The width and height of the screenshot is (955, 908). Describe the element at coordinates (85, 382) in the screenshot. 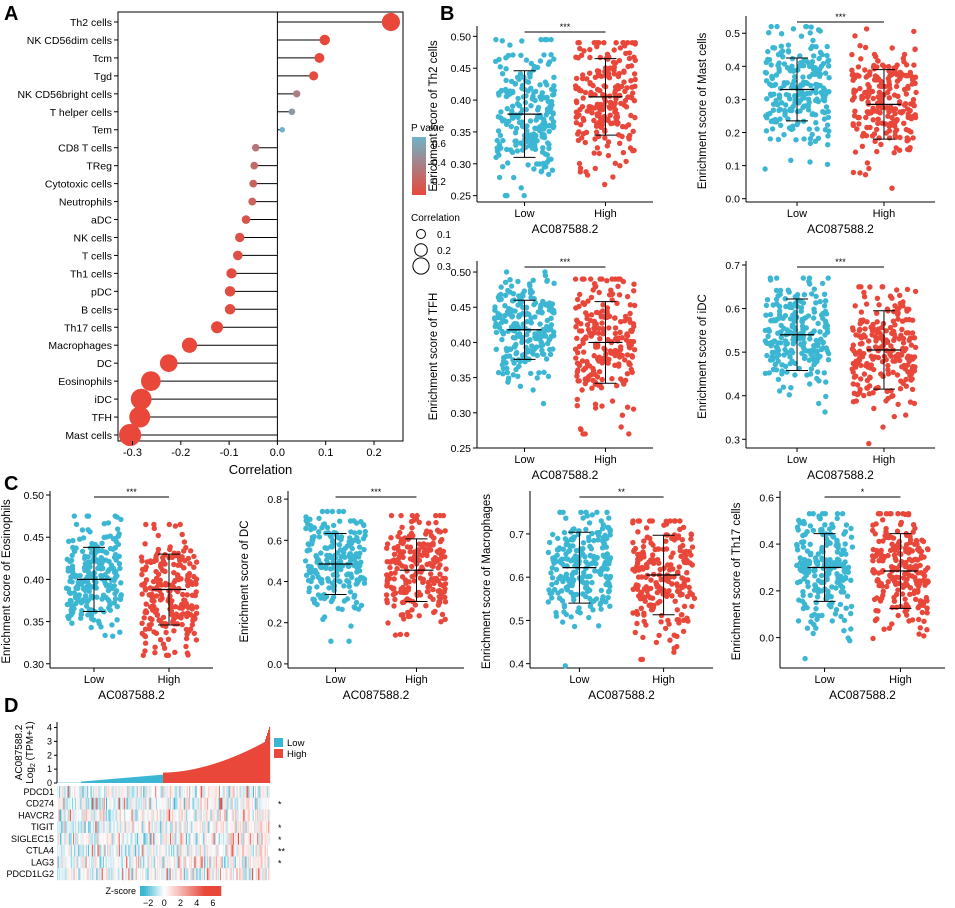

I see `panel-a-category-label-eosinophils: Eosinophils` at that location.